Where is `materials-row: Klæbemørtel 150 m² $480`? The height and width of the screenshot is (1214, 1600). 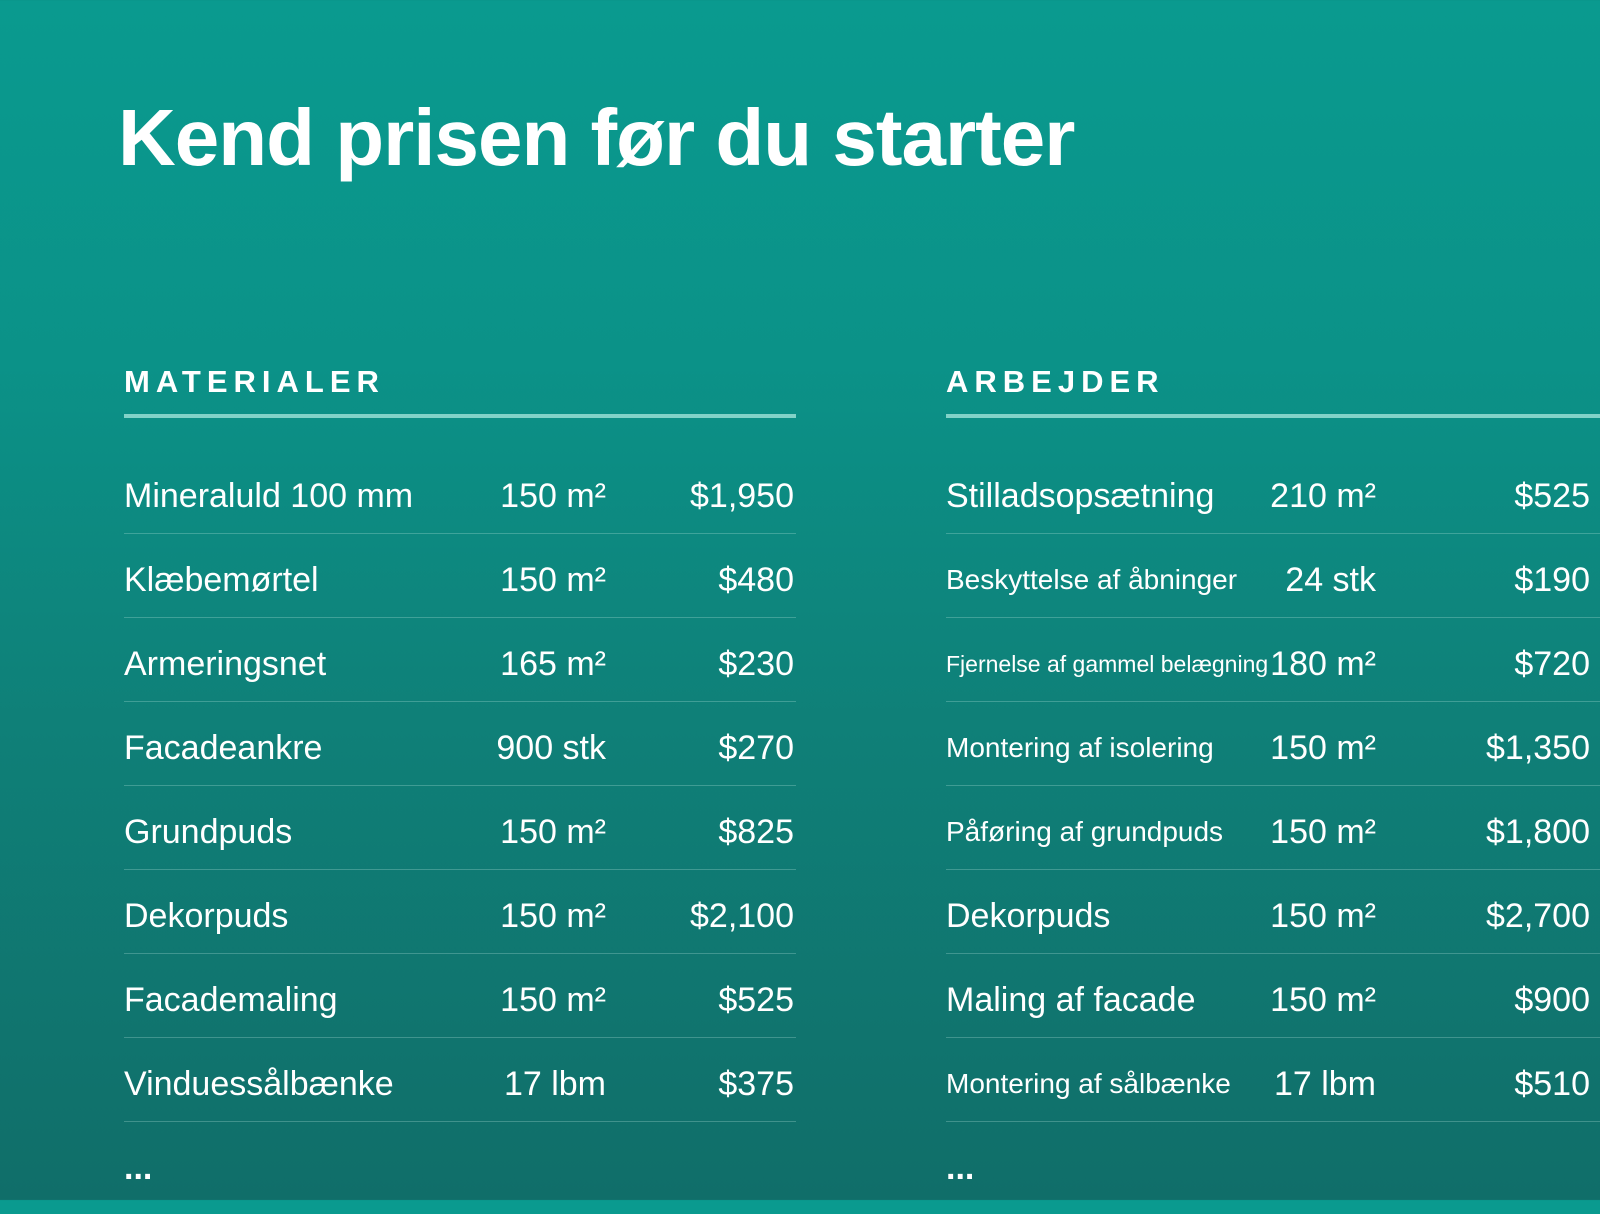
materials-row: Klæbemørtel 150 m² $480 is located at coordinates (460, 576).